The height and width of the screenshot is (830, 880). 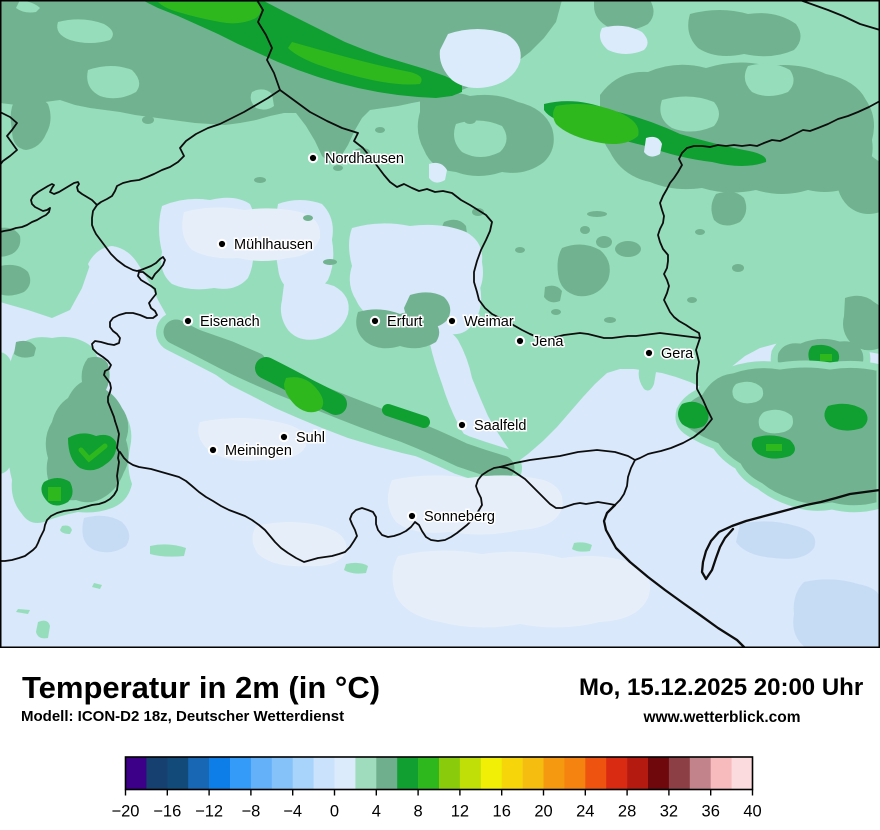 What do you see at coordinates (334, 812) in the screenshot?
I see `svg-text: 0` at bounding box center [334, 812].